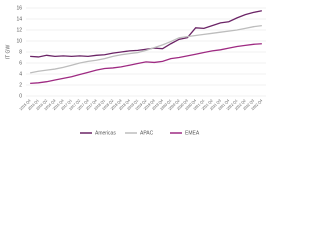  What do you see at coordinates (8, 52) in the screenshot?
I see `y-axis-title: IT GW` at bounding box center [8, 52].